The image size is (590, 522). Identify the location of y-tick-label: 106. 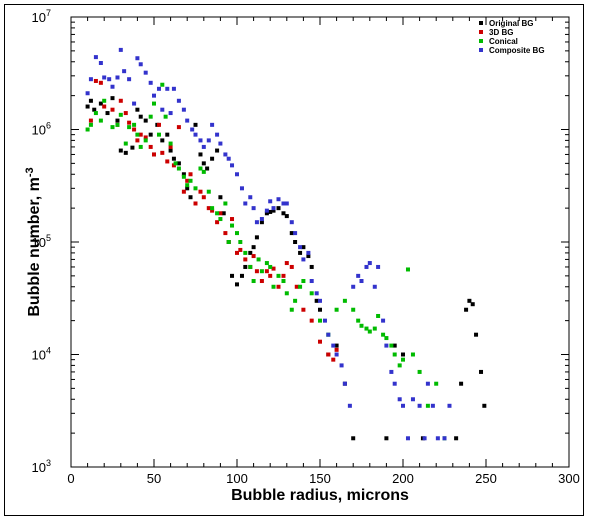
(41, 129).